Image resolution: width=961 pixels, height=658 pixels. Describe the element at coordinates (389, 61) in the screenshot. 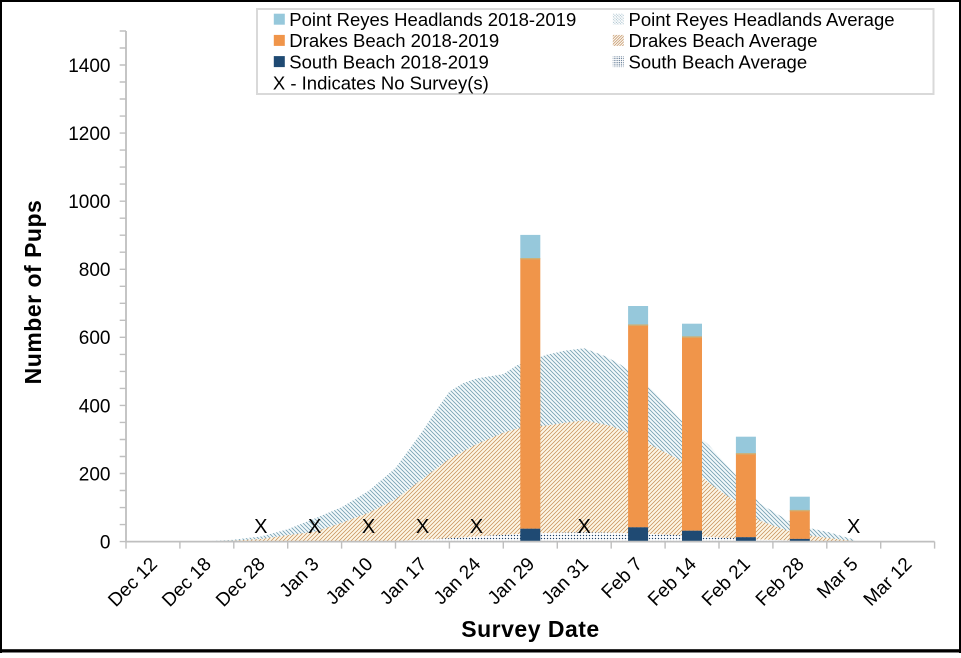

I see `svg-text: South Beach 2018-2019` at that location.